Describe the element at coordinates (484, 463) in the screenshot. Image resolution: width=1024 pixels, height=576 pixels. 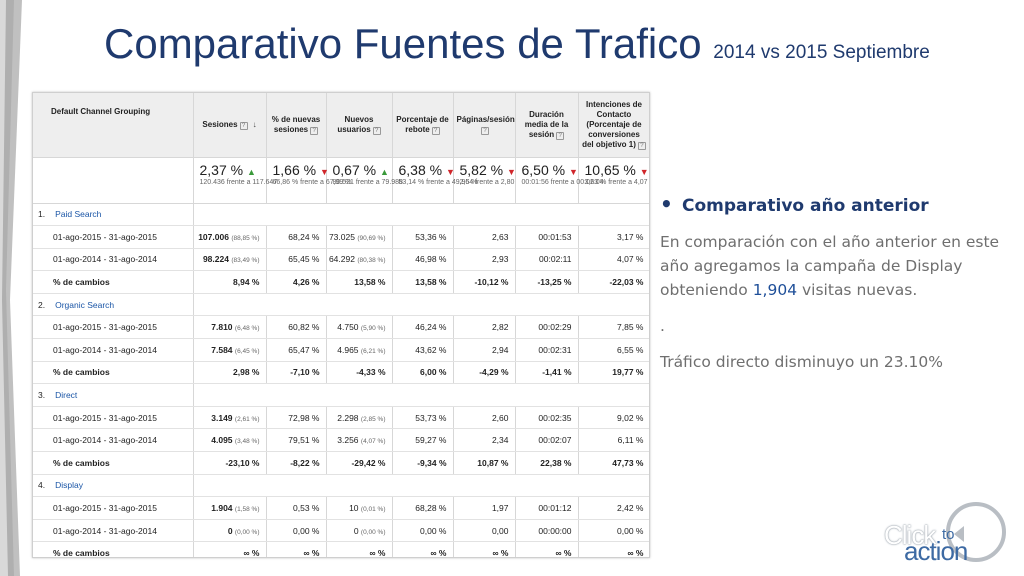
I see `change-paginas: 10,87 %` at that location.